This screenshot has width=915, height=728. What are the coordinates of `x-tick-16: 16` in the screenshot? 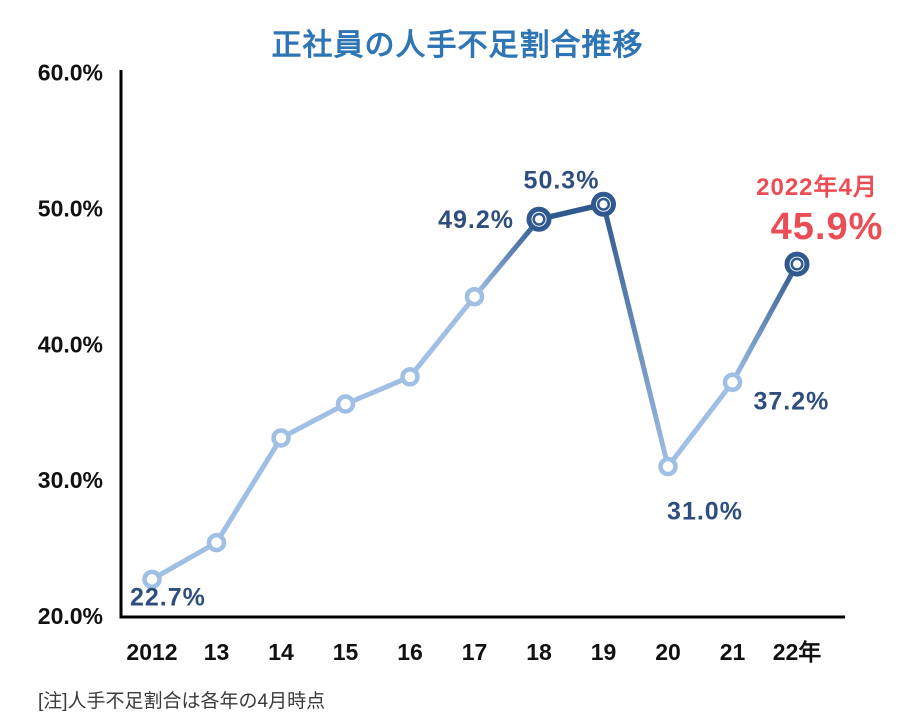 It's located at (410, 652).